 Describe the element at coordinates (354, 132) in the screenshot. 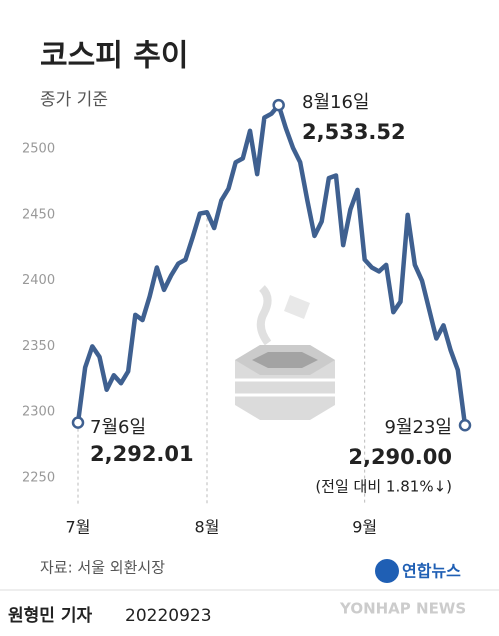

I see `annotation-value: 2,533.52` at that location.